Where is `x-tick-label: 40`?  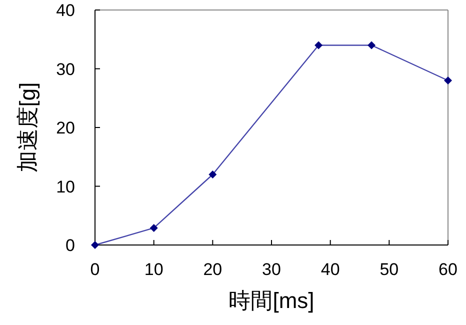 x-tick-label: 40 is located at coordinates (330, 269).